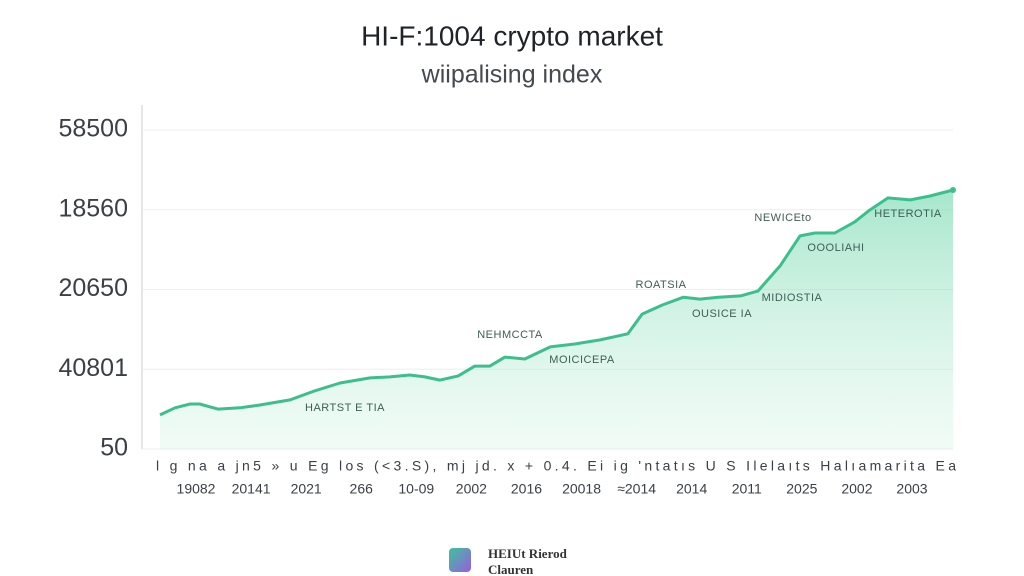 This screenshot has height=576, width=1024. I want to click on chart-subtitle: wiipalising index, so click(512, 75).